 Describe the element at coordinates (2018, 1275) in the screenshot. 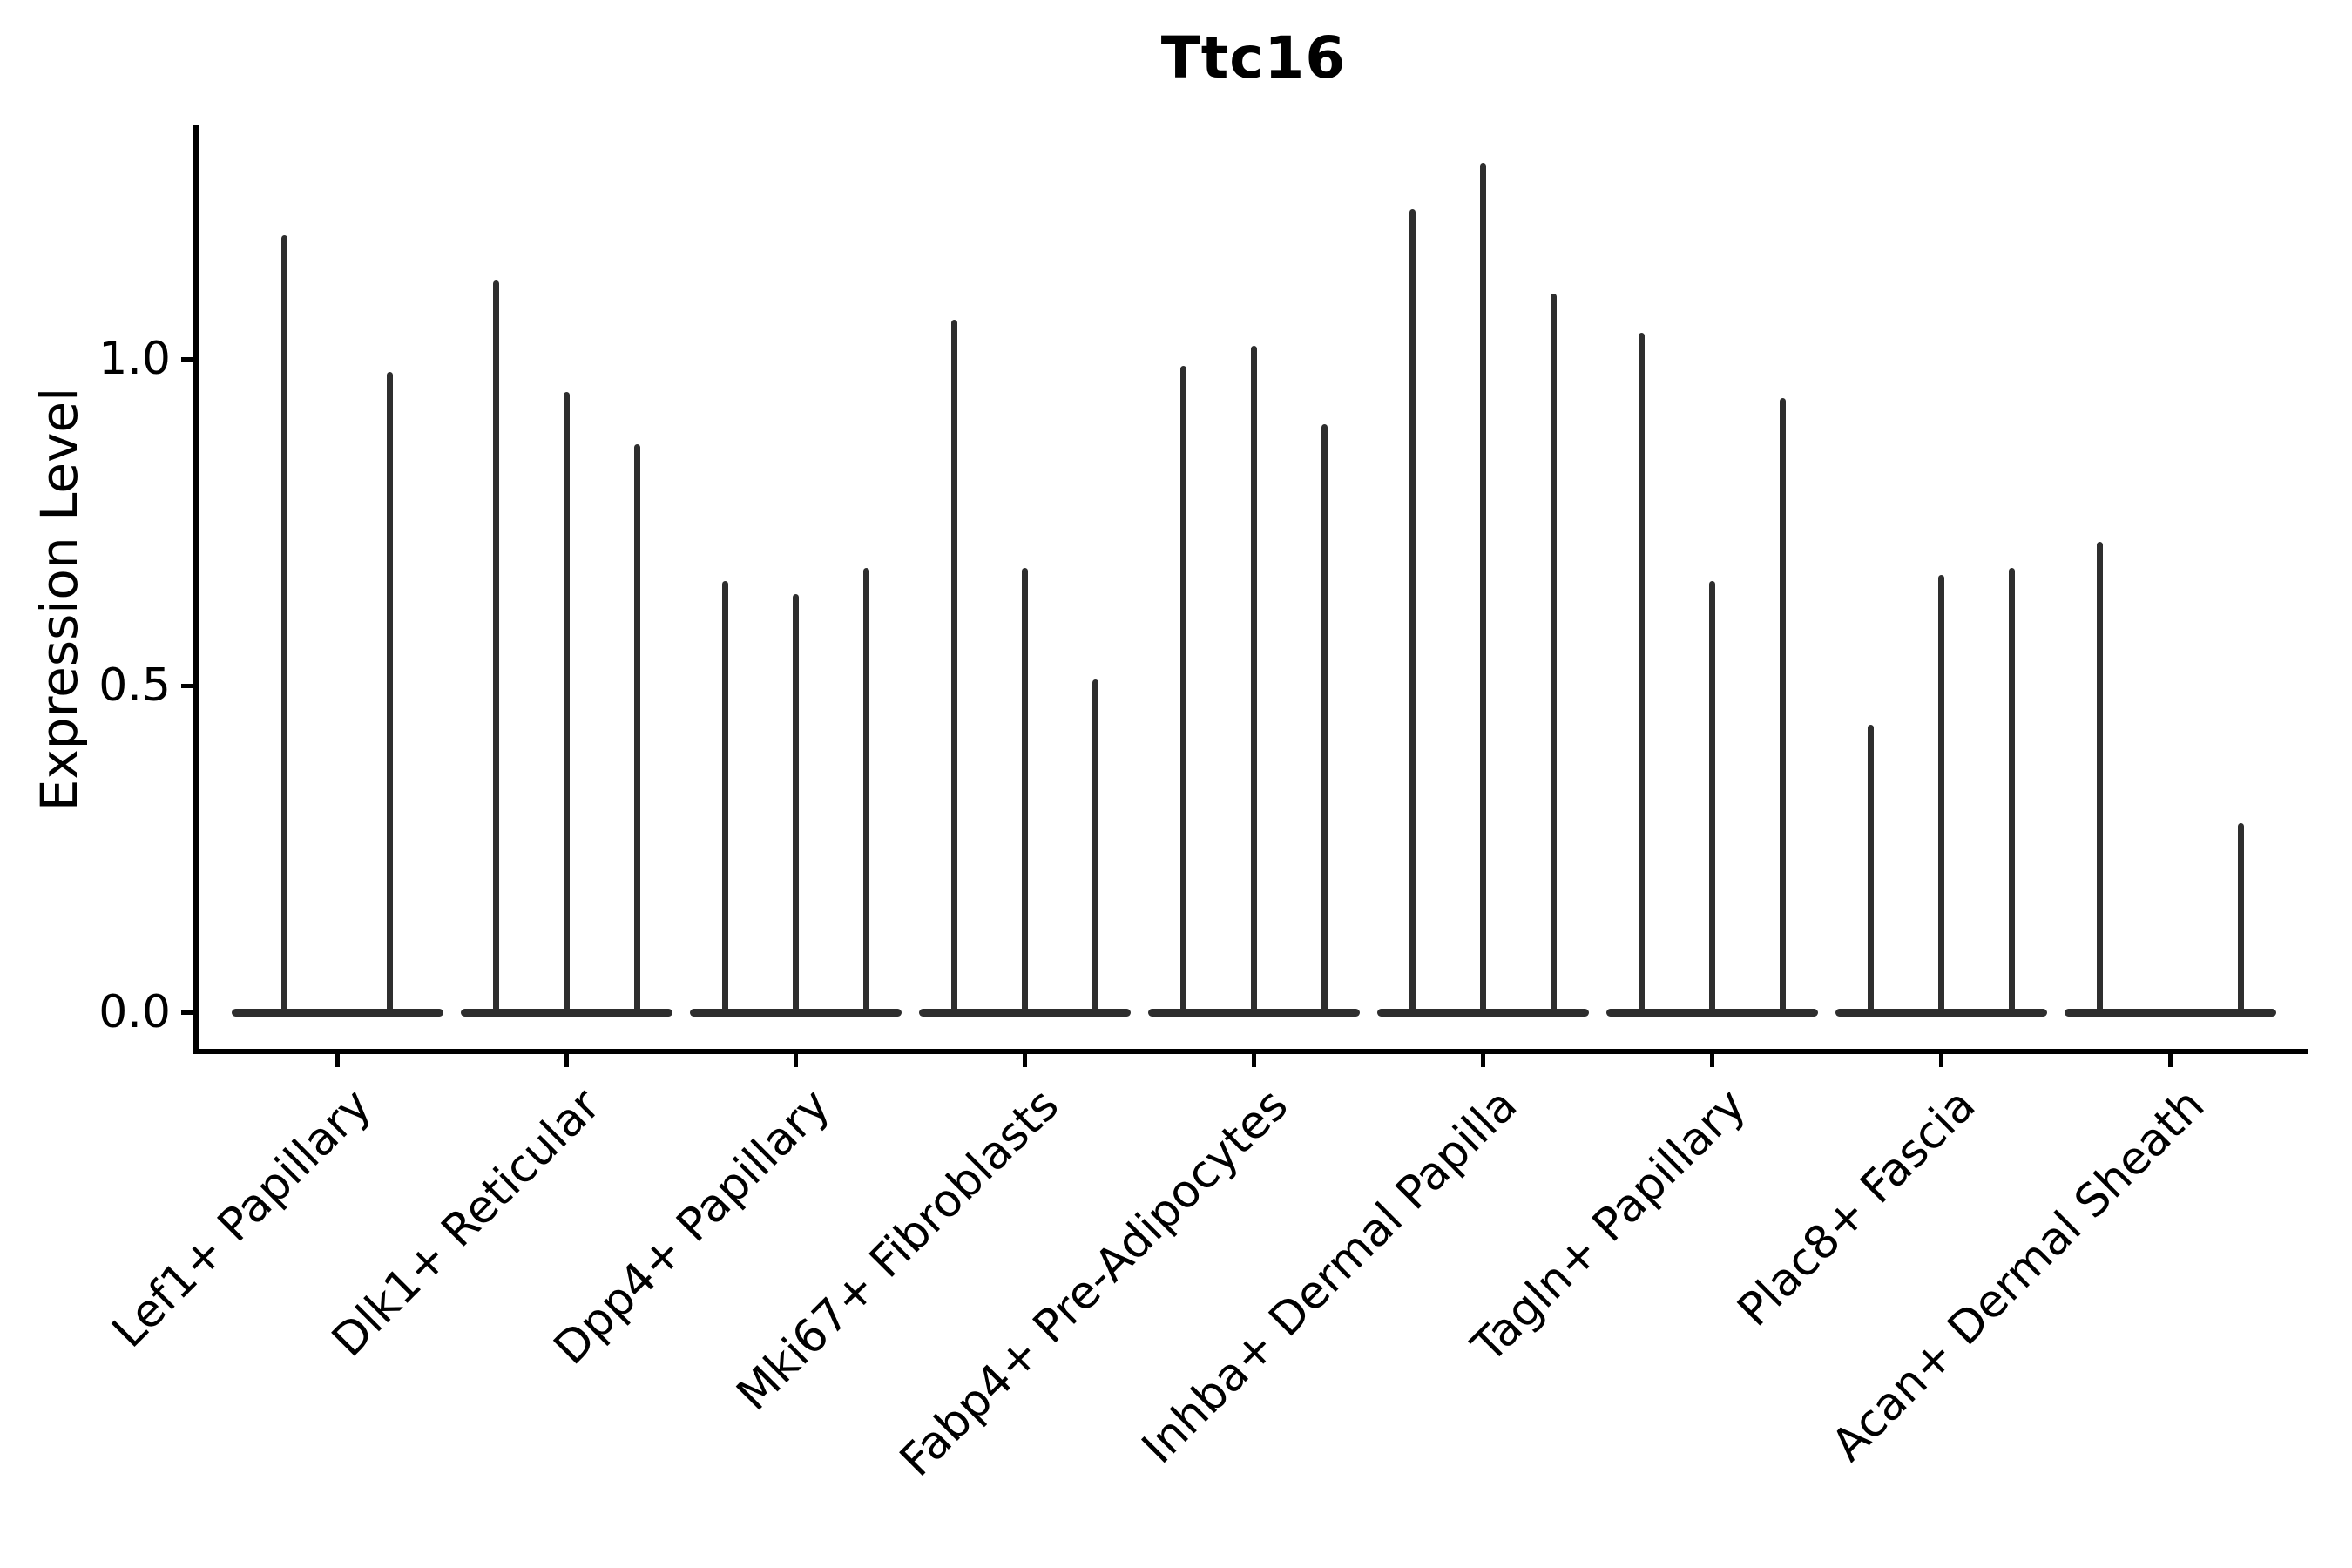

I see `x-tick-label: Acan+ Dermal Sheath` at that location.